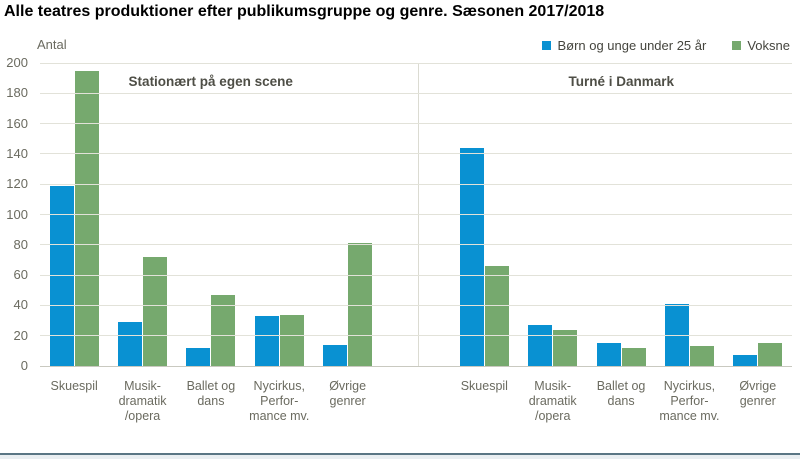 The height and width of the screenshot is (459, 800). I want to click on x-axis-label-spacer, so click(416, 401).